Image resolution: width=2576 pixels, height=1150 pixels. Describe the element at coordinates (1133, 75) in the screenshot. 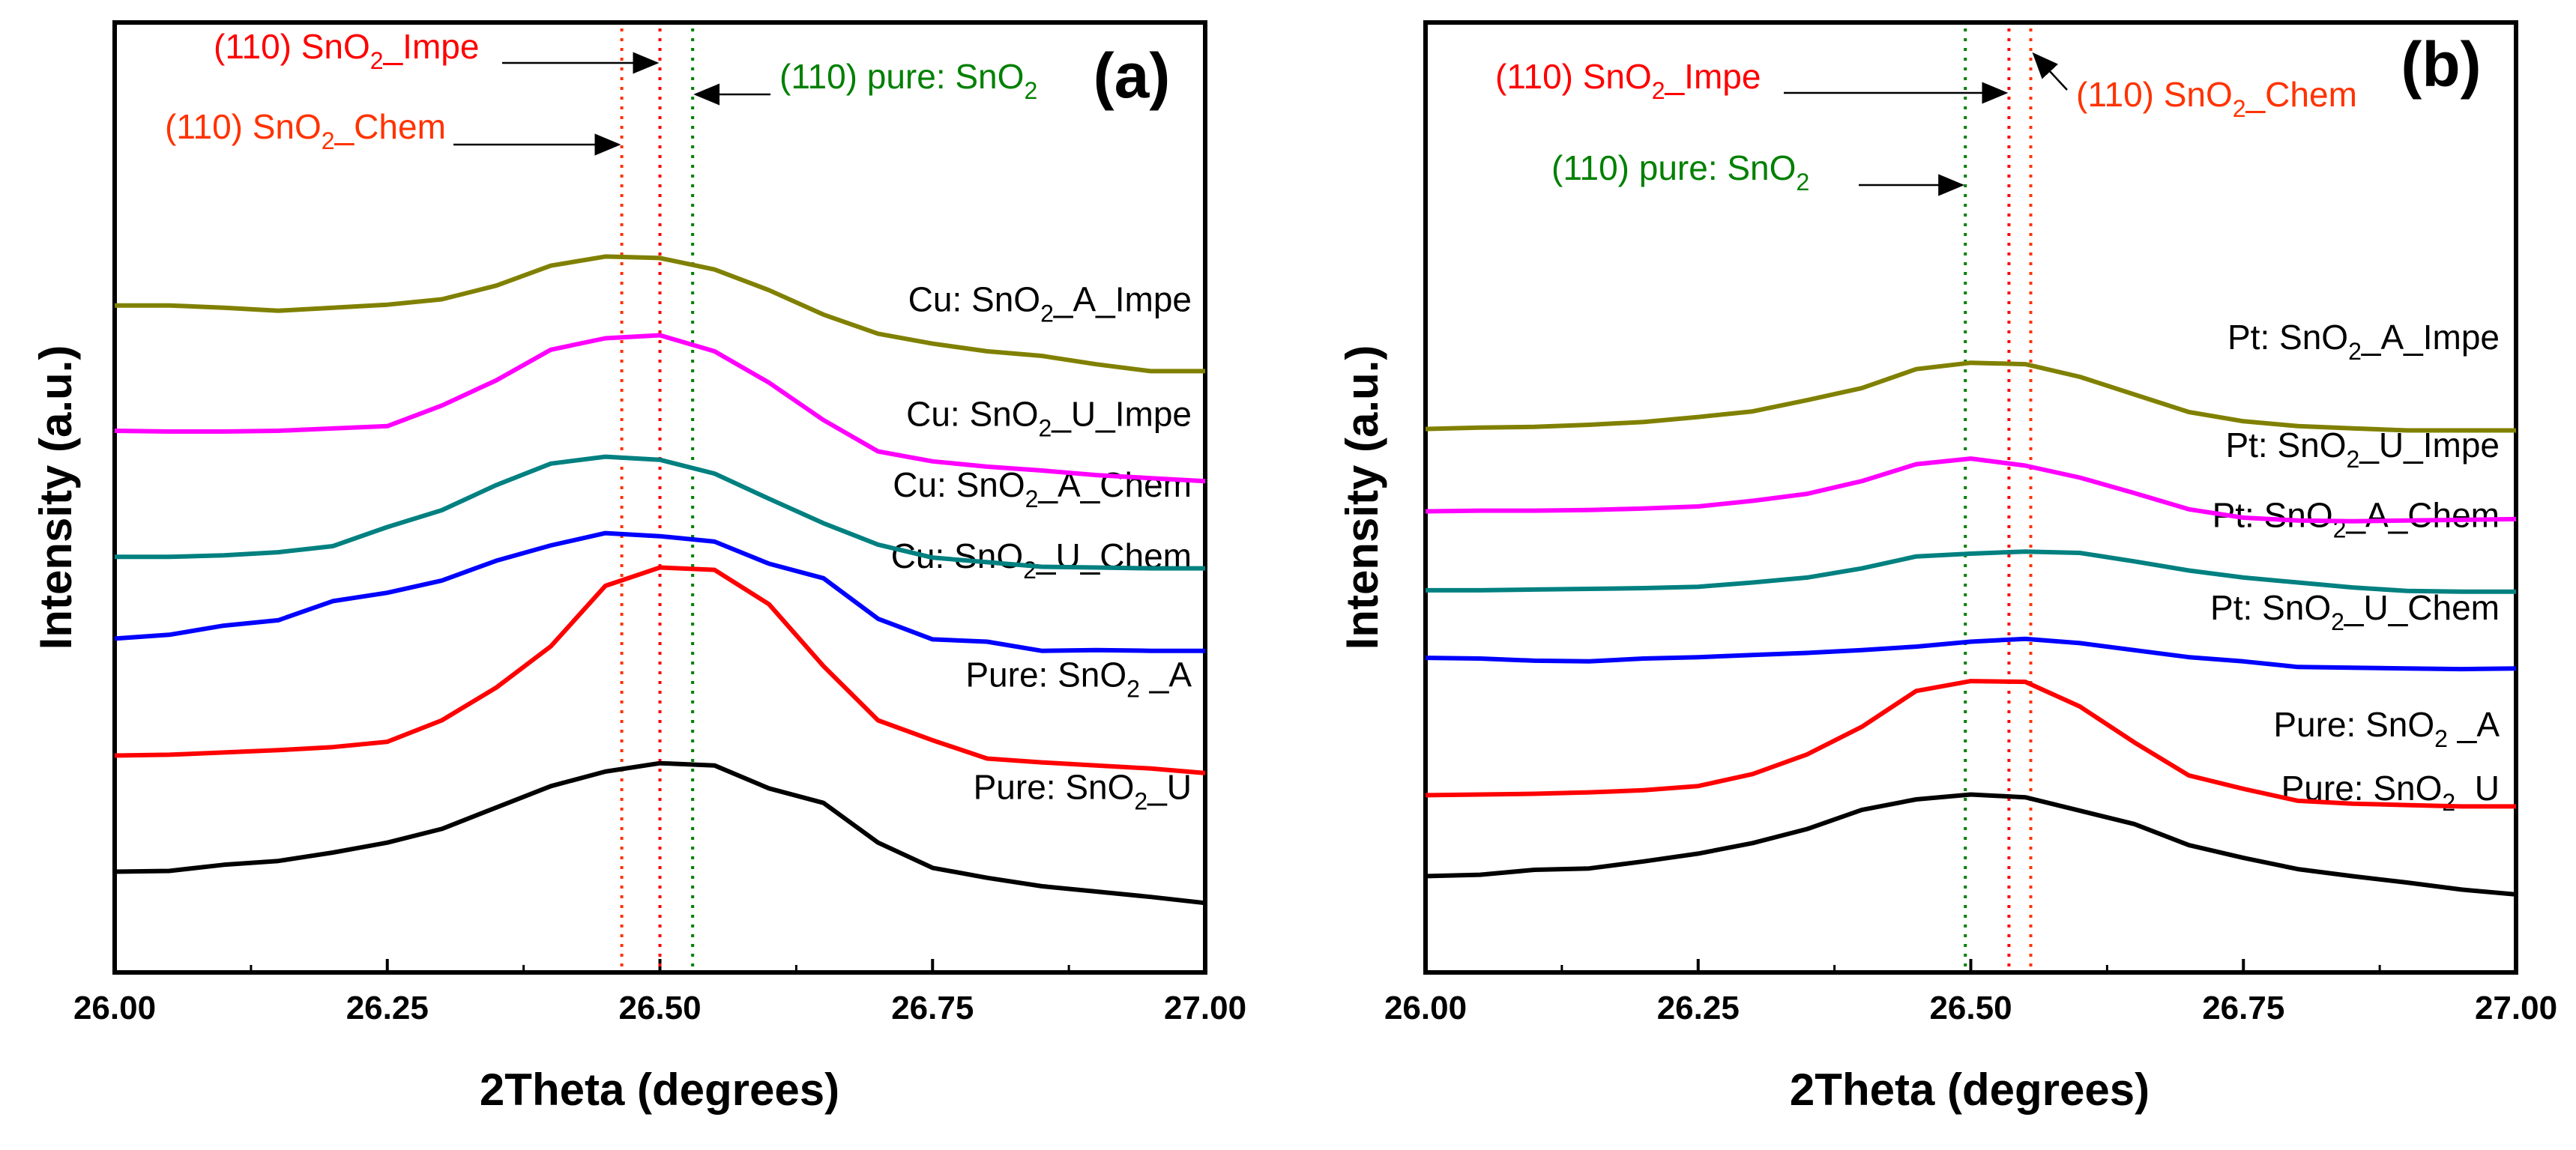

I see `panel-label-a: (a)` at that location.